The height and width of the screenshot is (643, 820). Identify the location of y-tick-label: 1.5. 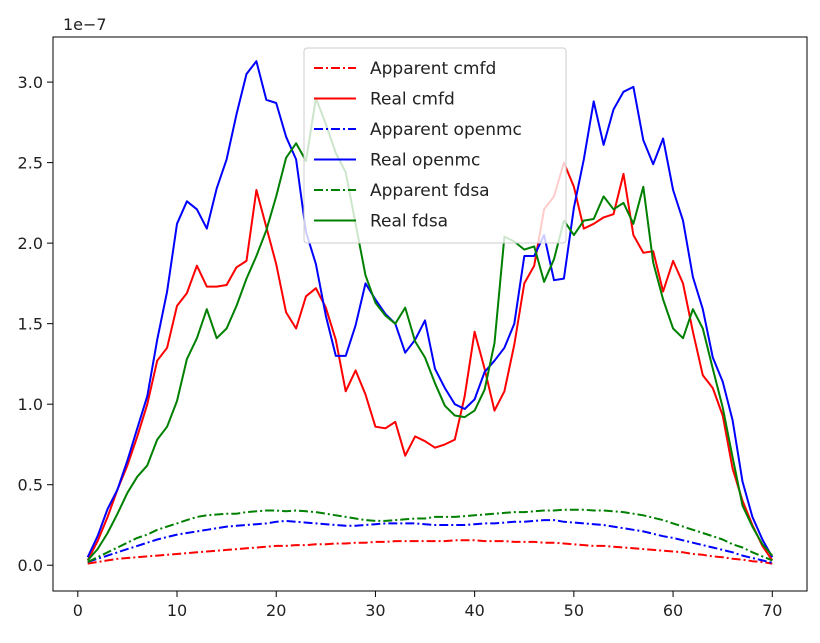
(30, 324).